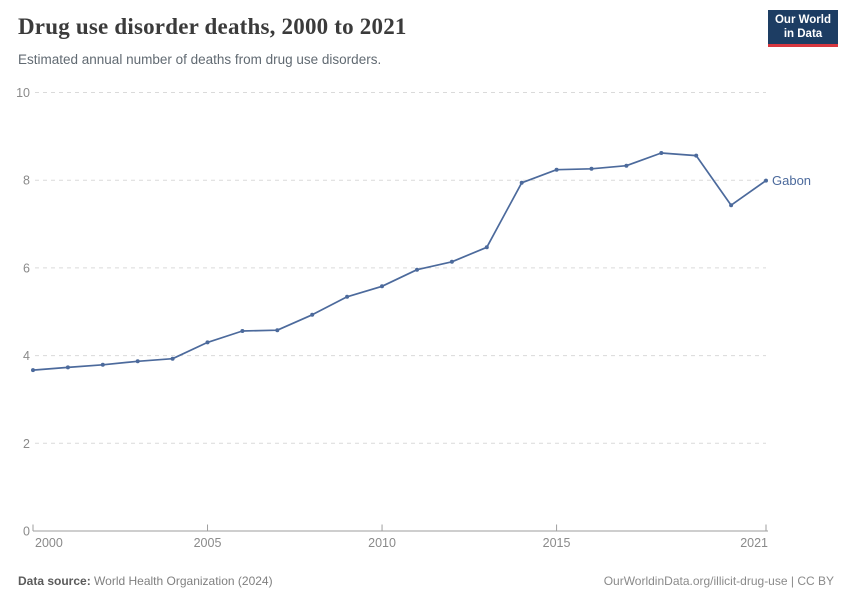 The image size is (850, 600). I want to click on data-point-2009, so click(347, 296).